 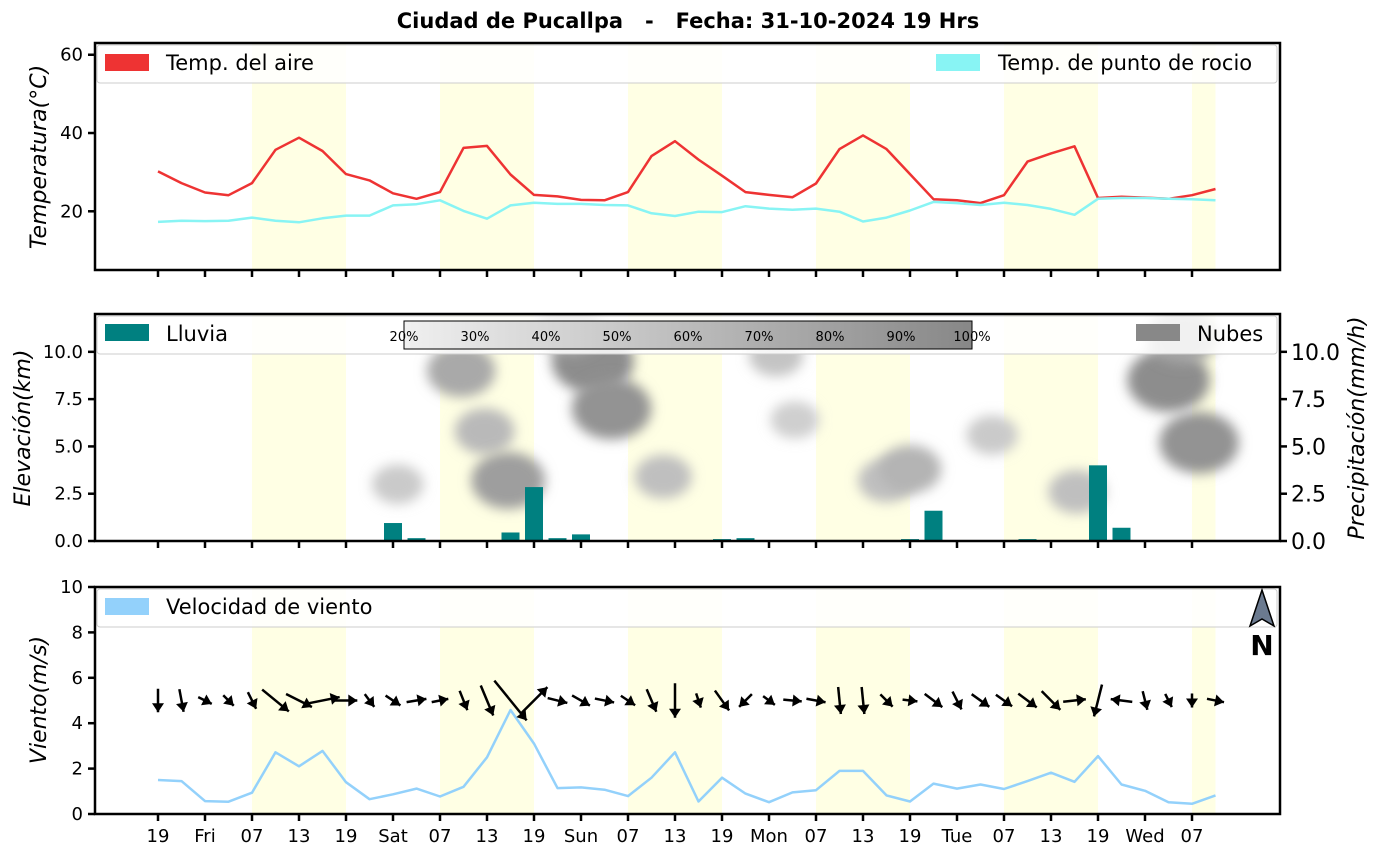 What do you see at coordinates (687, 64) in the screenshot?
I see `temperature-legend: Temp. del aire Temp. de punto de rocio` at bounding box center [687, 64].